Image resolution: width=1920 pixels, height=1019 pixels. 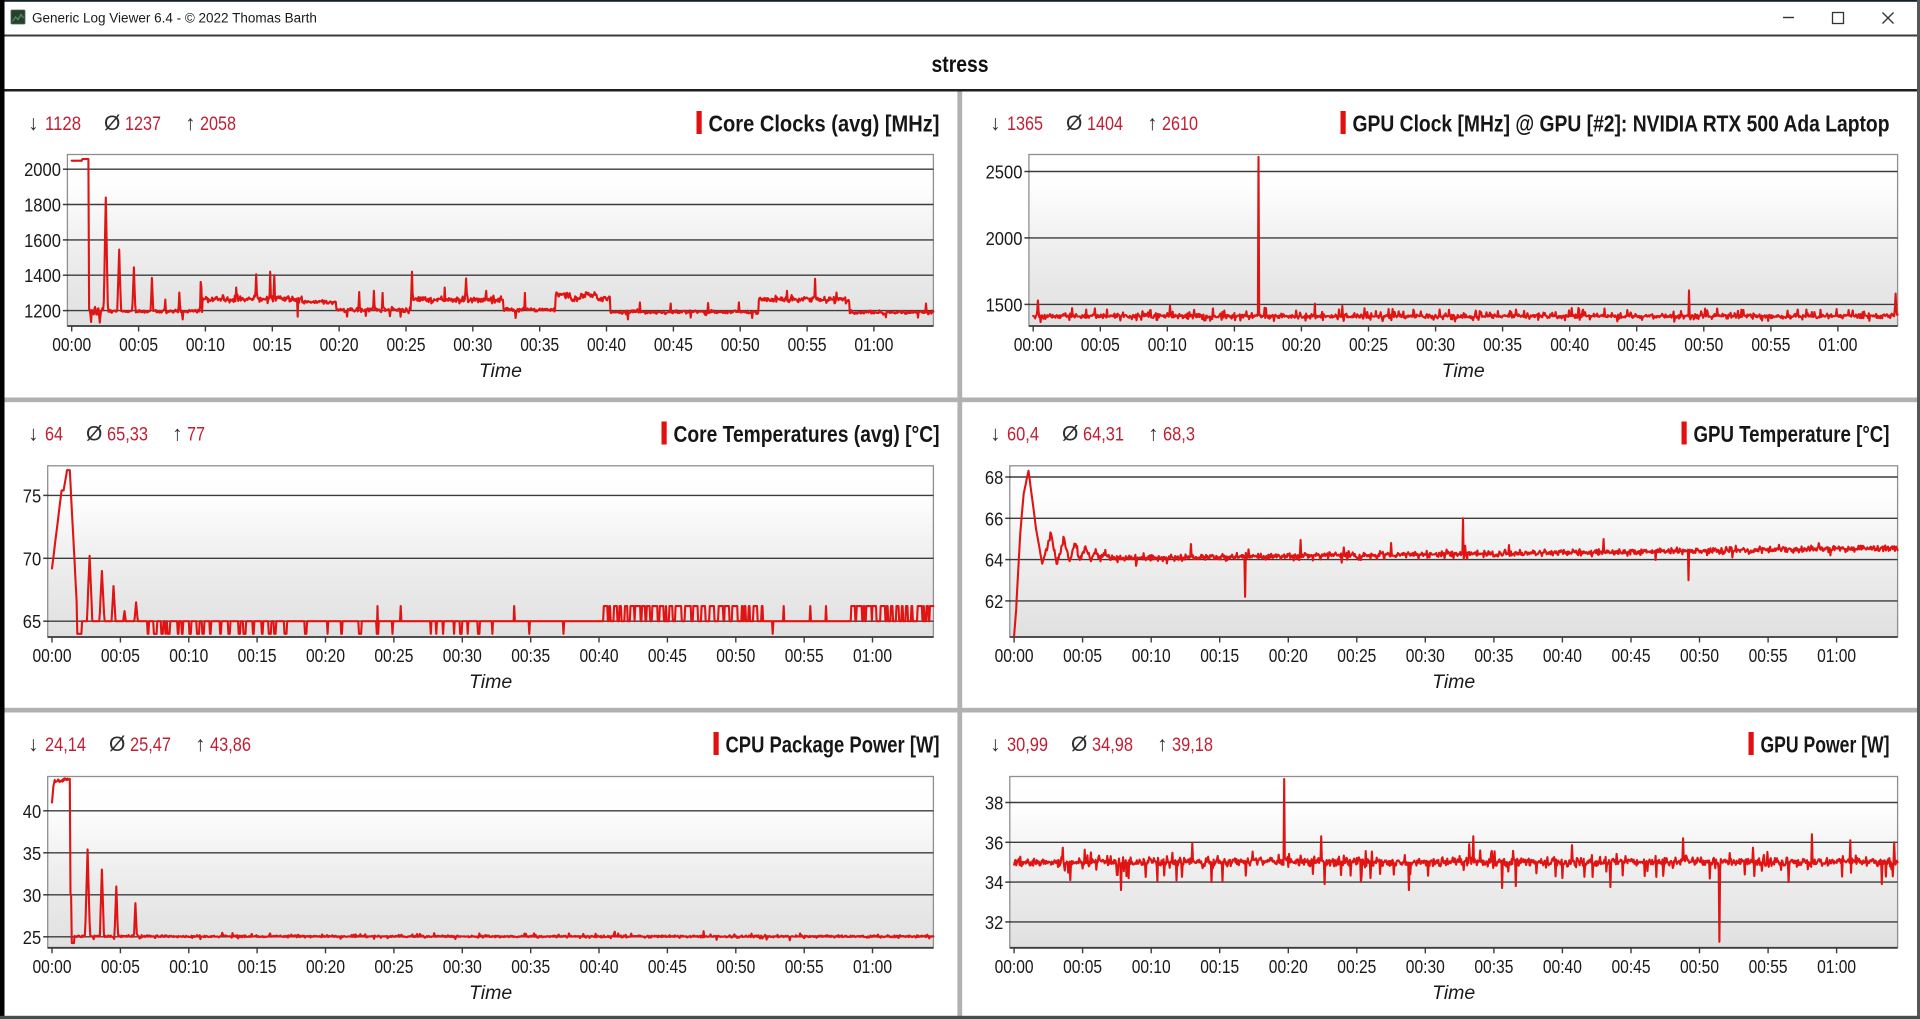 I want to click on svg-text: 43,86, so click(x=230, y=745).